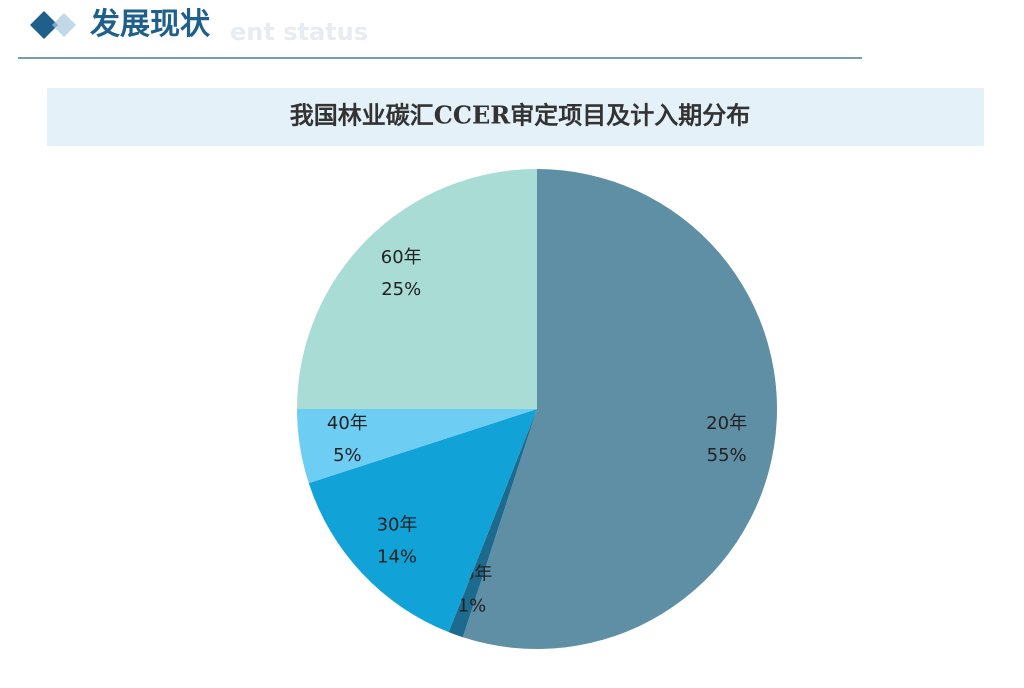 This screenshot has width=1024, height=688. Describe the element at coordinates (520, 115) in the screenshot. I see `chart-title: 我国林业碳汇CCER审定项目及计入期分布` at that location.